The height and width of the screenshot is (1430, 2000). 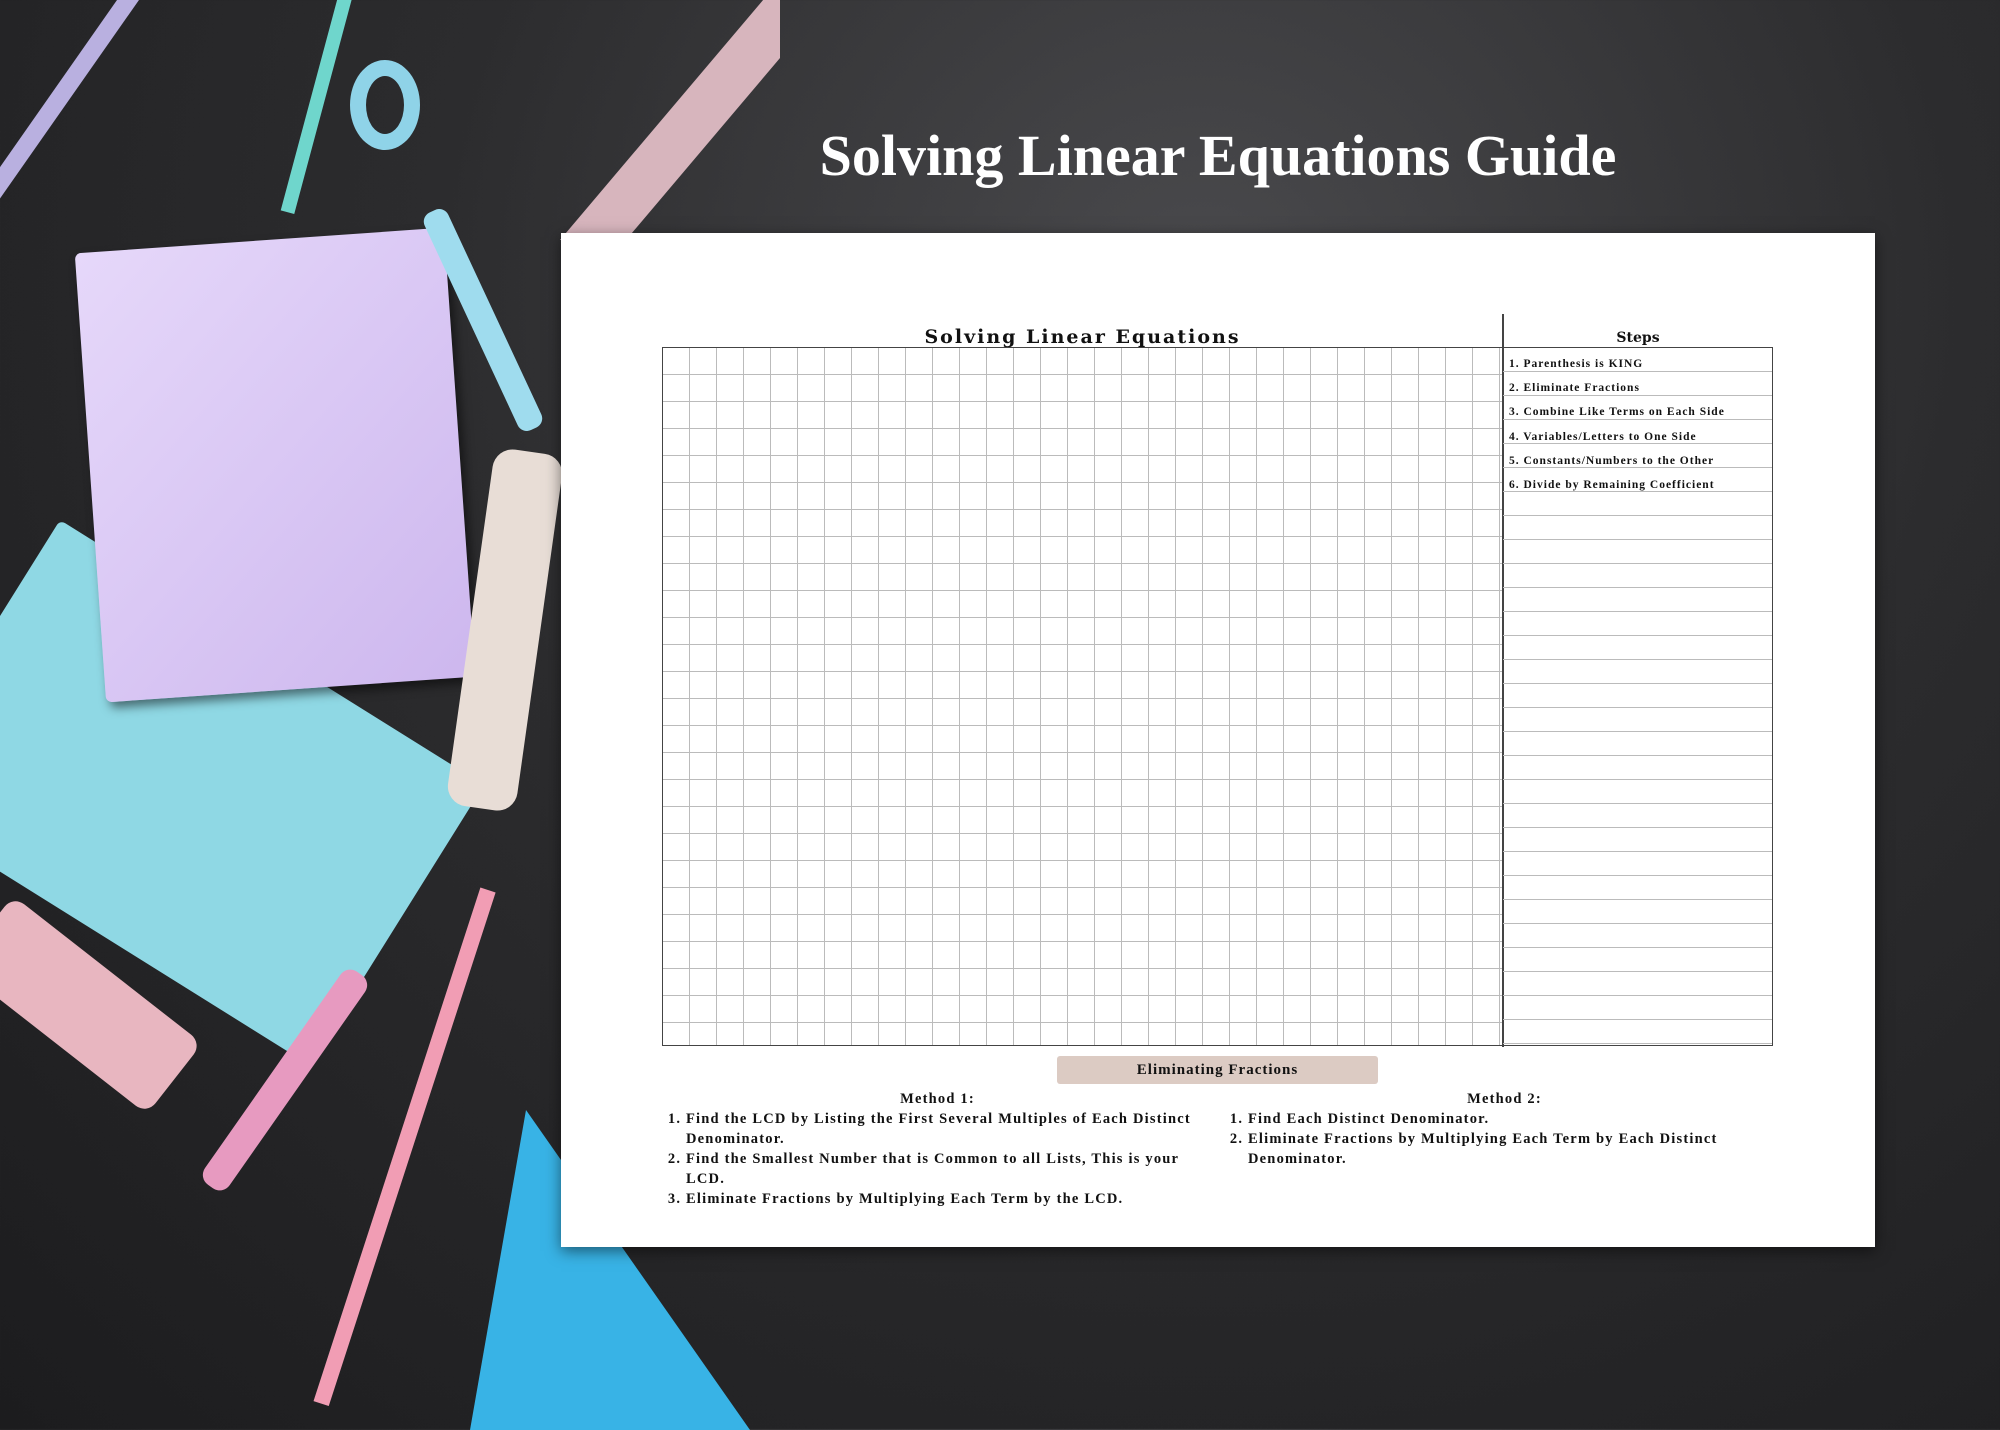 I want to click on method-1-title: Method 1:, so click(x=937, y=1099).